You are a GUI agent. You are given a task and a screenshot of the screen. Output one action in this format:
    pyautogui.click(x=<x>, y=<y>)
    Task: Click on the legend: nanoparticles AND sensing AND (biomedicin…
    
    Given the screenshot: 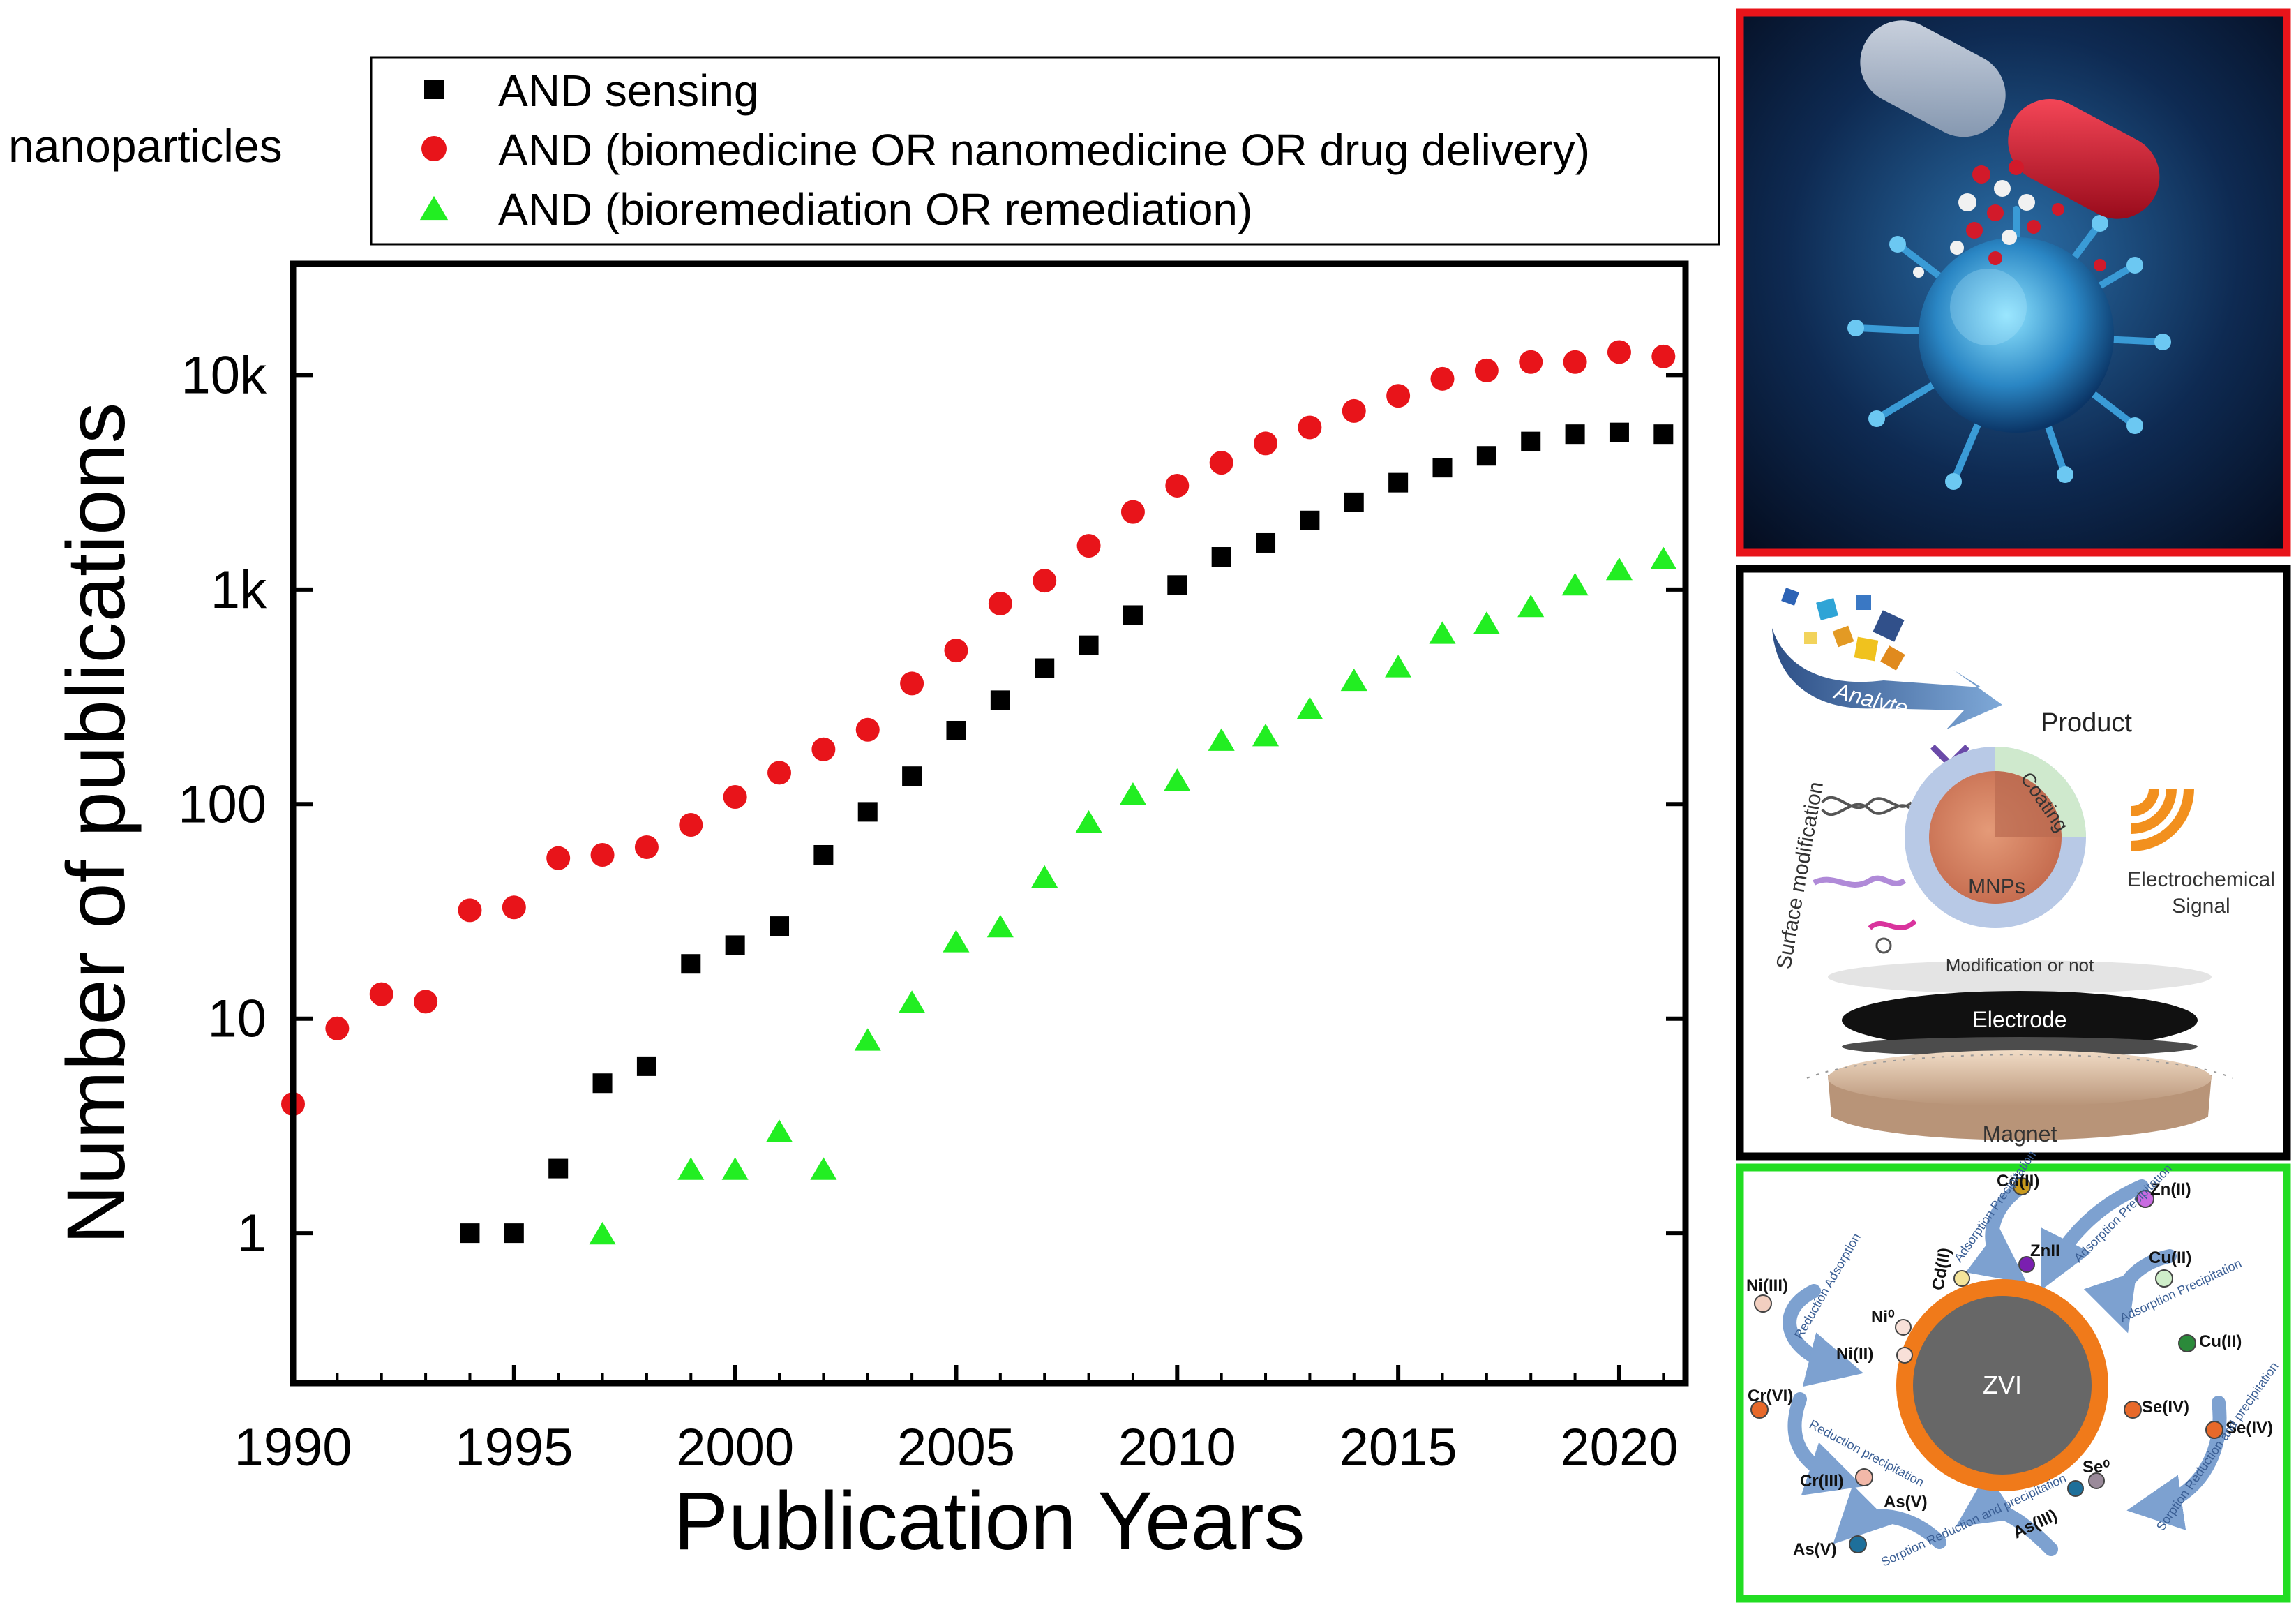 What is the action you would take?
    pyautogui.click(x=864, y=151)
    